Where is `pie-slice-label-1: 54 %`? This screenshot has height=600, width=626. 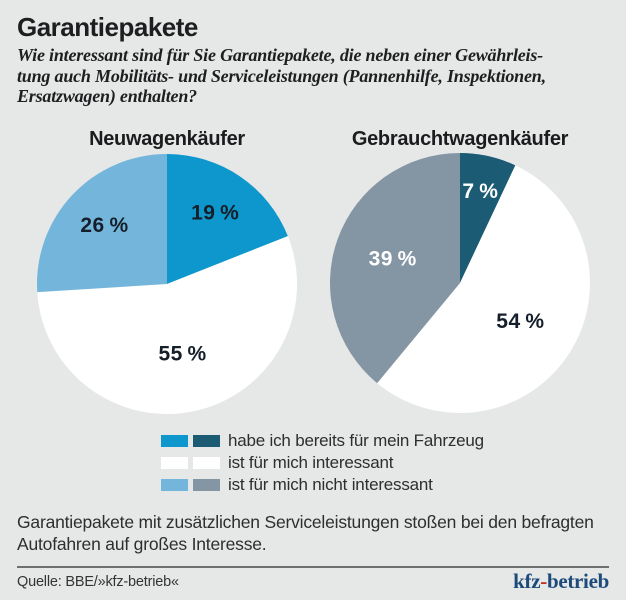
pie-slice-label-1: 54 % is located at coordinates (520, 321).